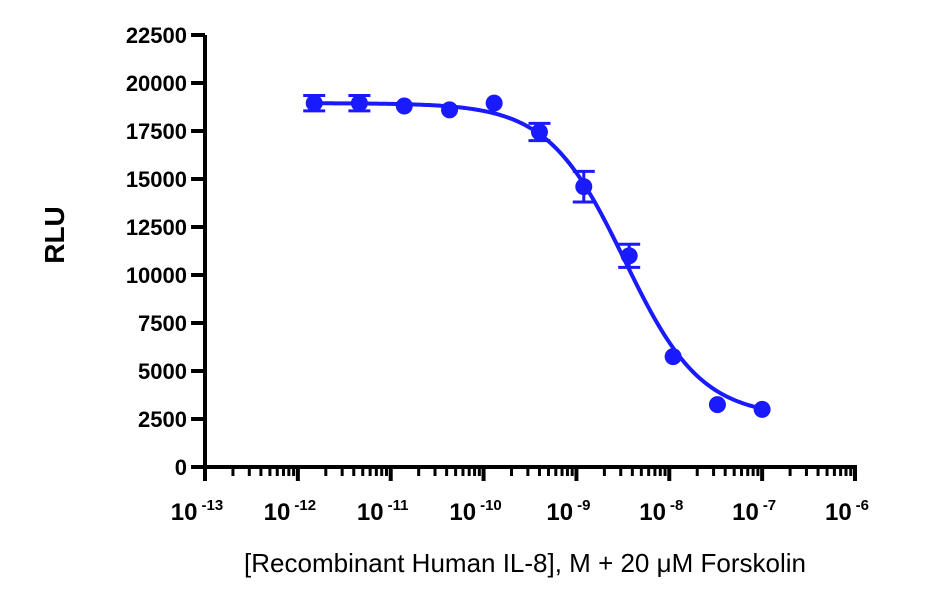  What do you see at coordinates (156, 35) in the screenshot?
I see `y-tick-label: 22500` at bounding box center [156, 35].